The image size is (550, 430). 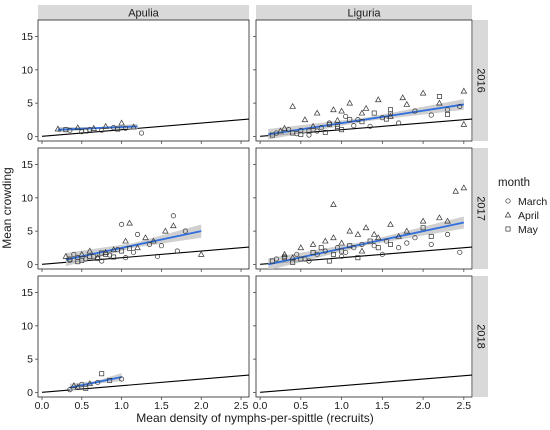 I want to click on reference-line, so click(x=145, y=127).